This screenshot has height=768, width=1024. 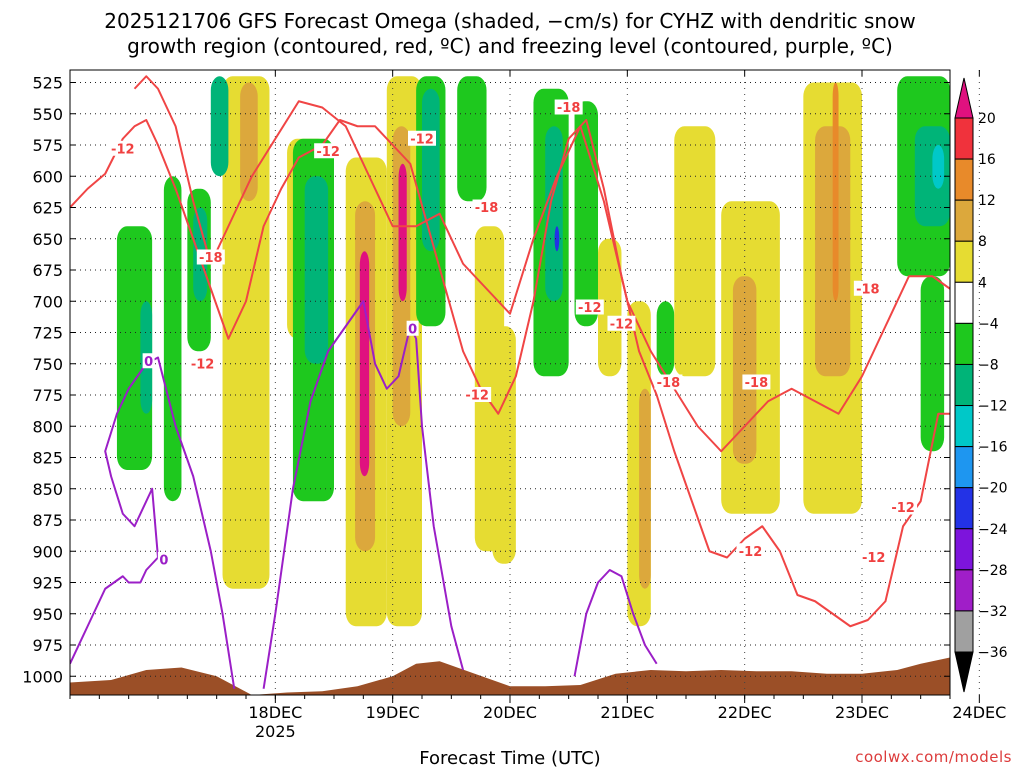 What do you see at coordinates (627, 712) in the screenshot?
I see `x-tick-label-21DEC: 21DEC` at bounding box center [627, 712].